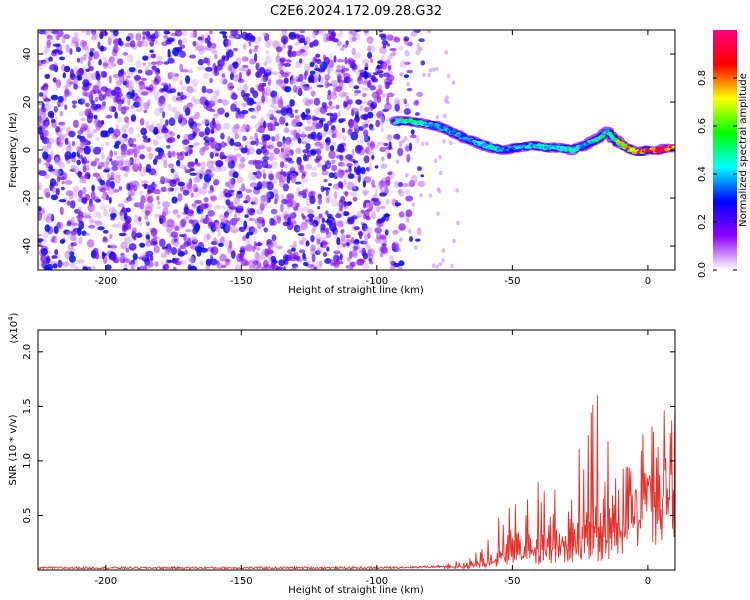 Image resolution: width=750 pixels, height=600 pixels. I want to click on snr-y-multiplier-exponent: 4, so click(11, 318).